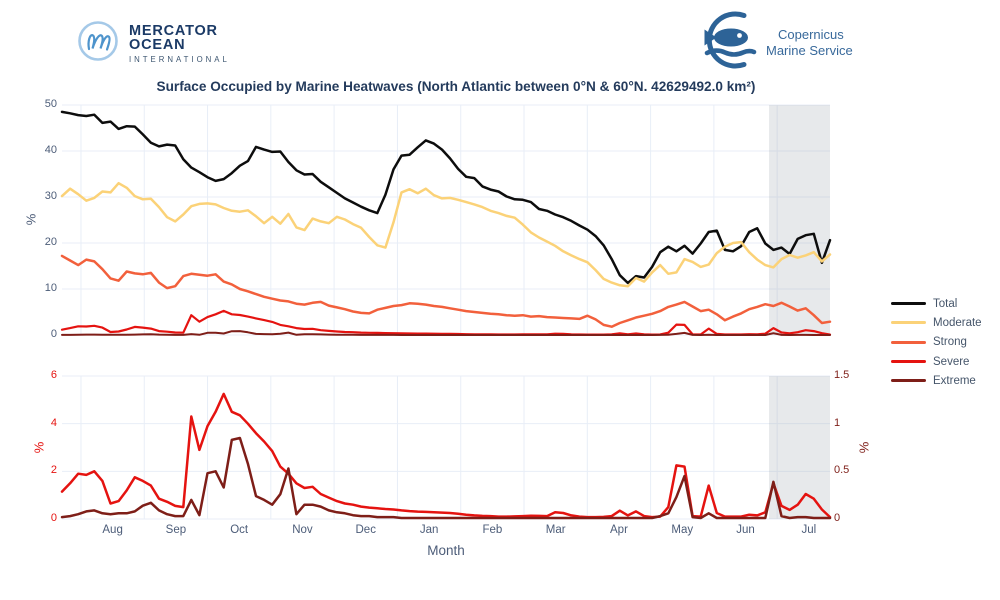 This screenshot has width=1000, height=600. I want to click on x-tick-jan: Jan, so click(429, 530).